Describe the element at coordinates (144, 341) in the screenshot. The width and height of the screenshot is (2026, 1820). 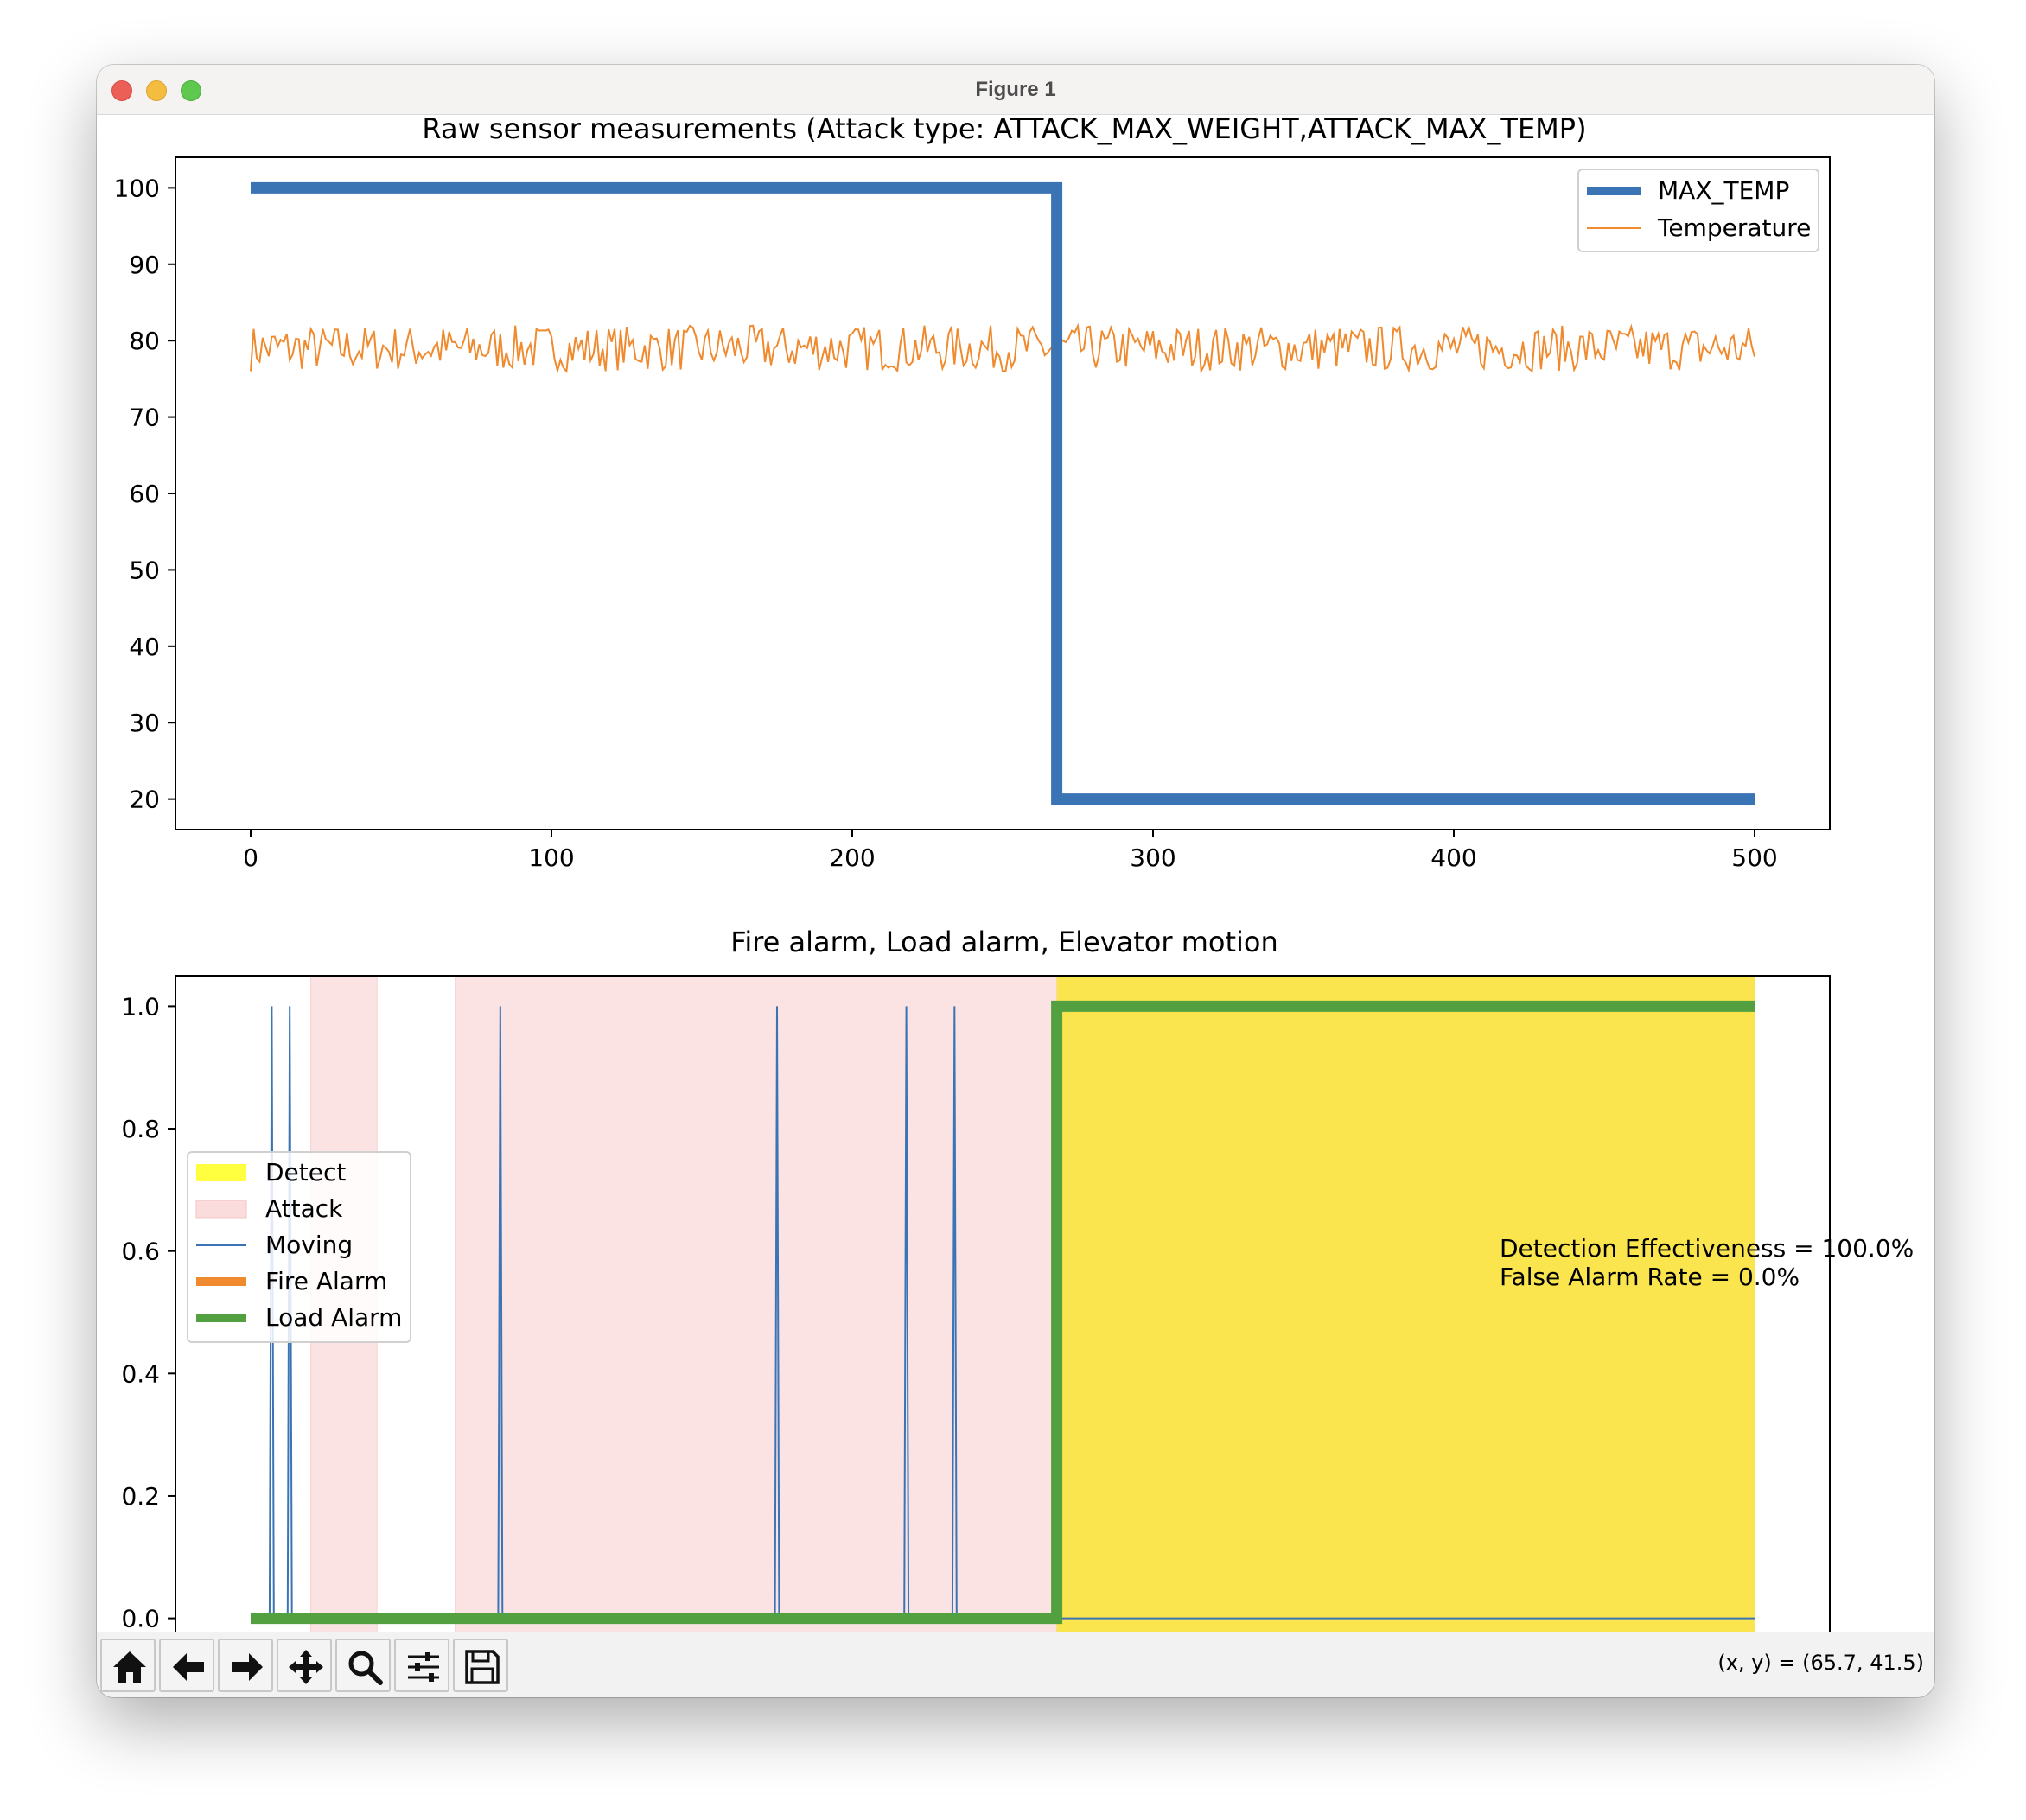
I see `top-y-tick-label: 80` at that location.